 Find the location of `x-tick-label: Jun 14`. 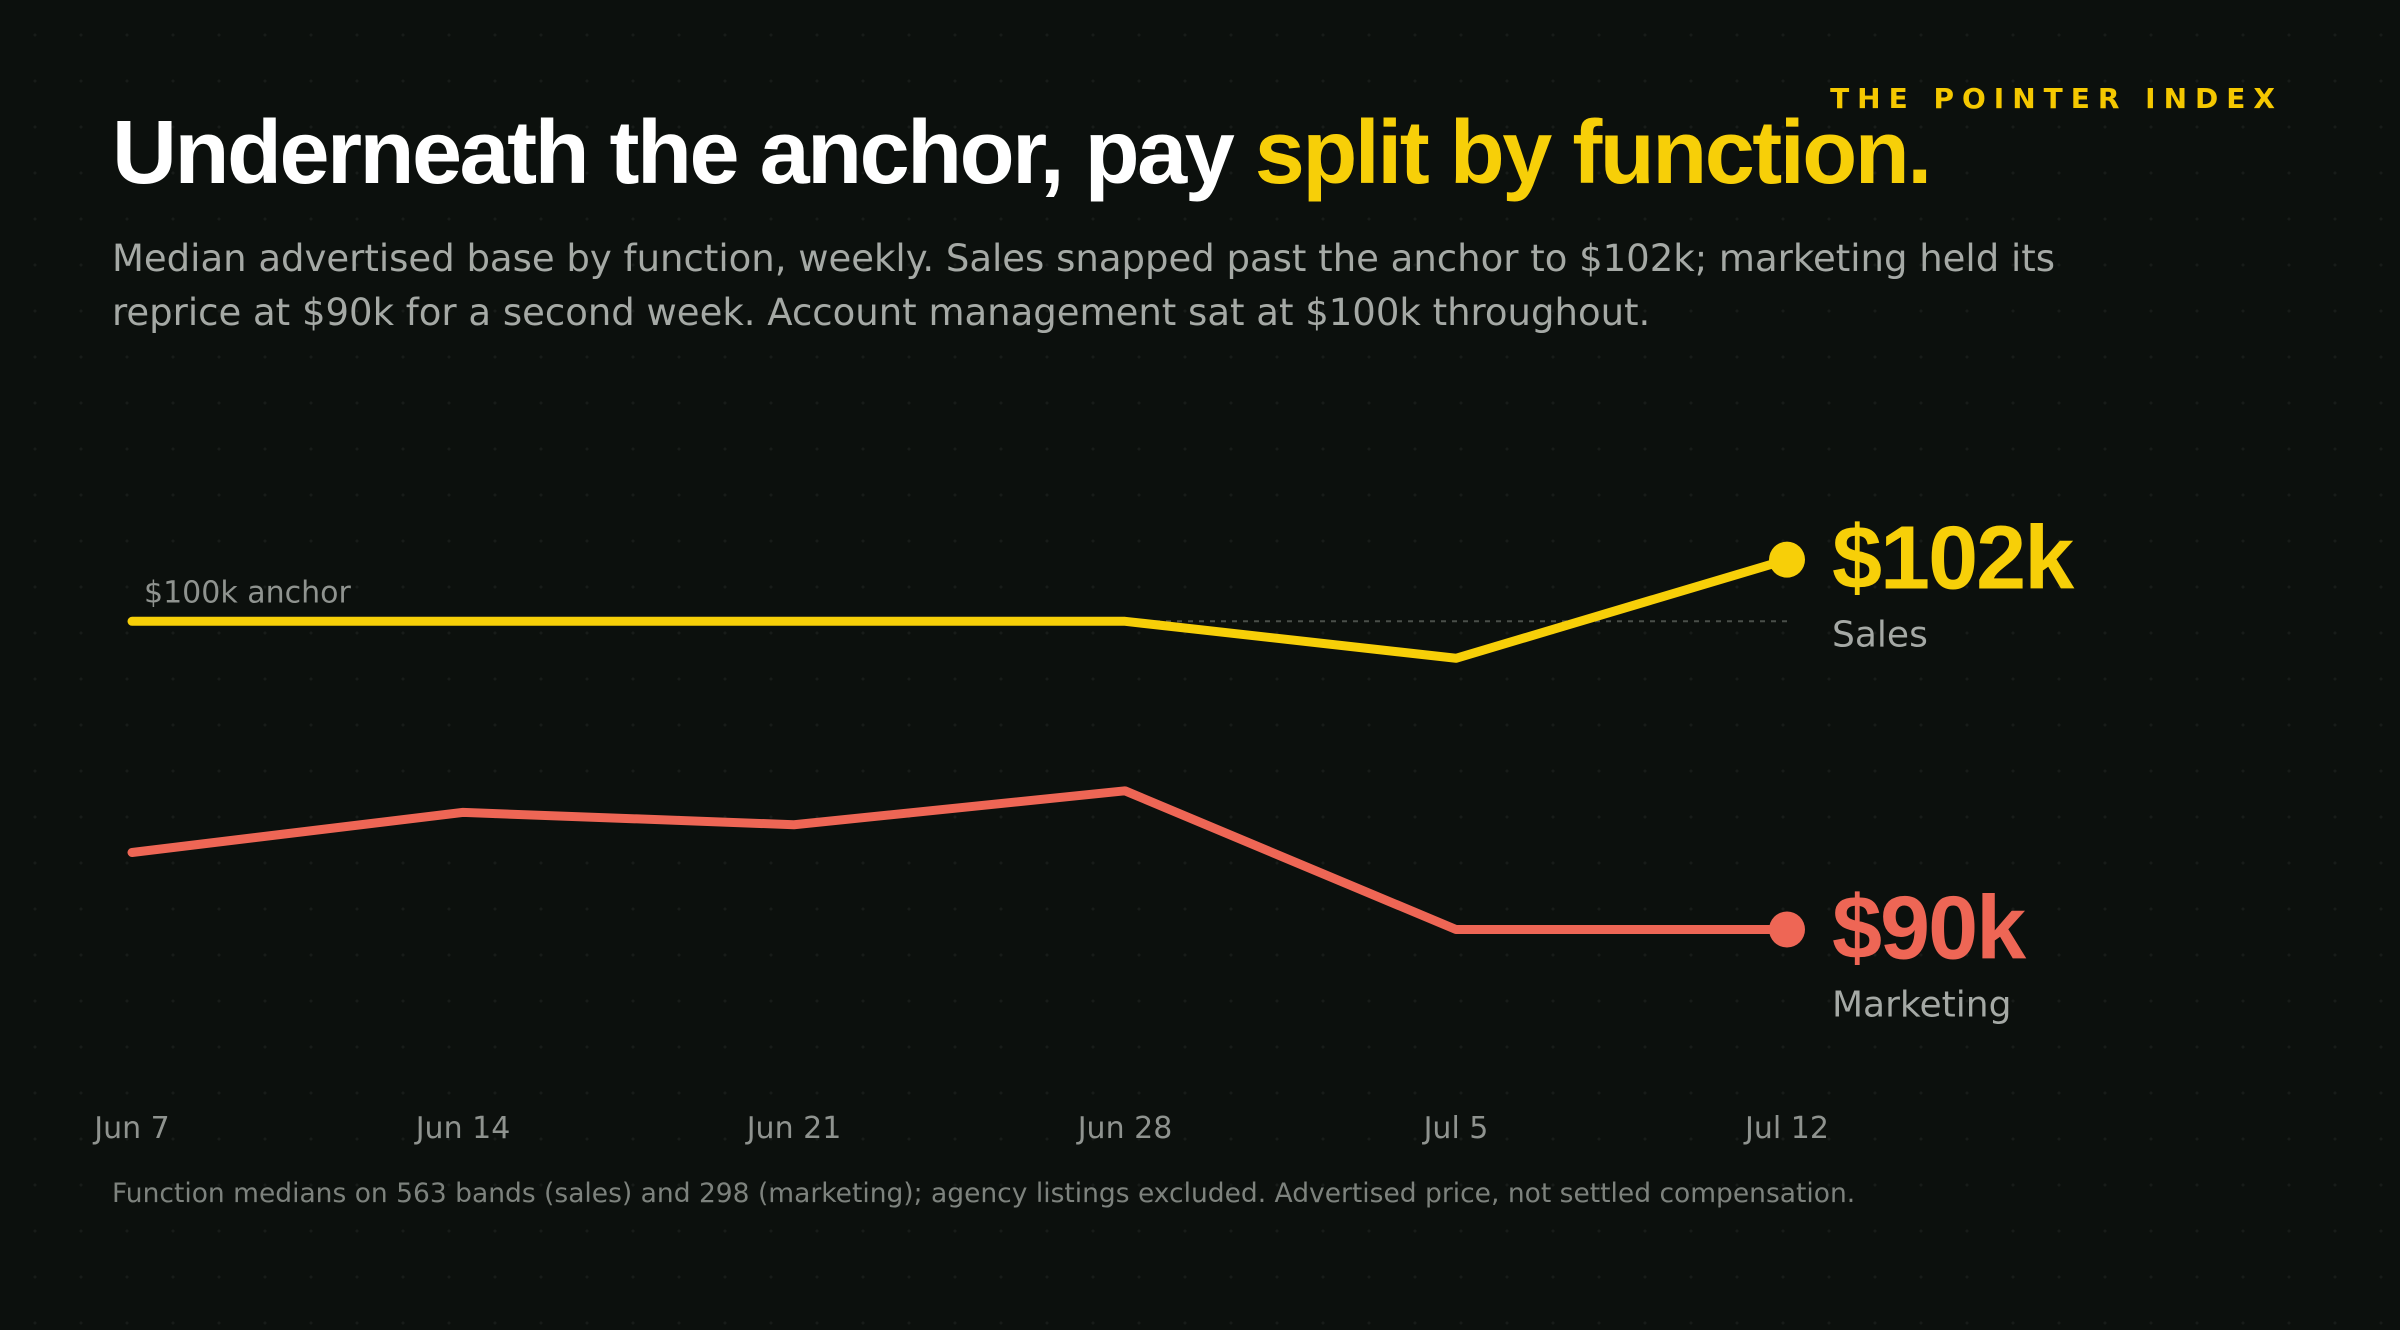

x-tick-label: Jun 14 is located at coordinates (462, 1128).